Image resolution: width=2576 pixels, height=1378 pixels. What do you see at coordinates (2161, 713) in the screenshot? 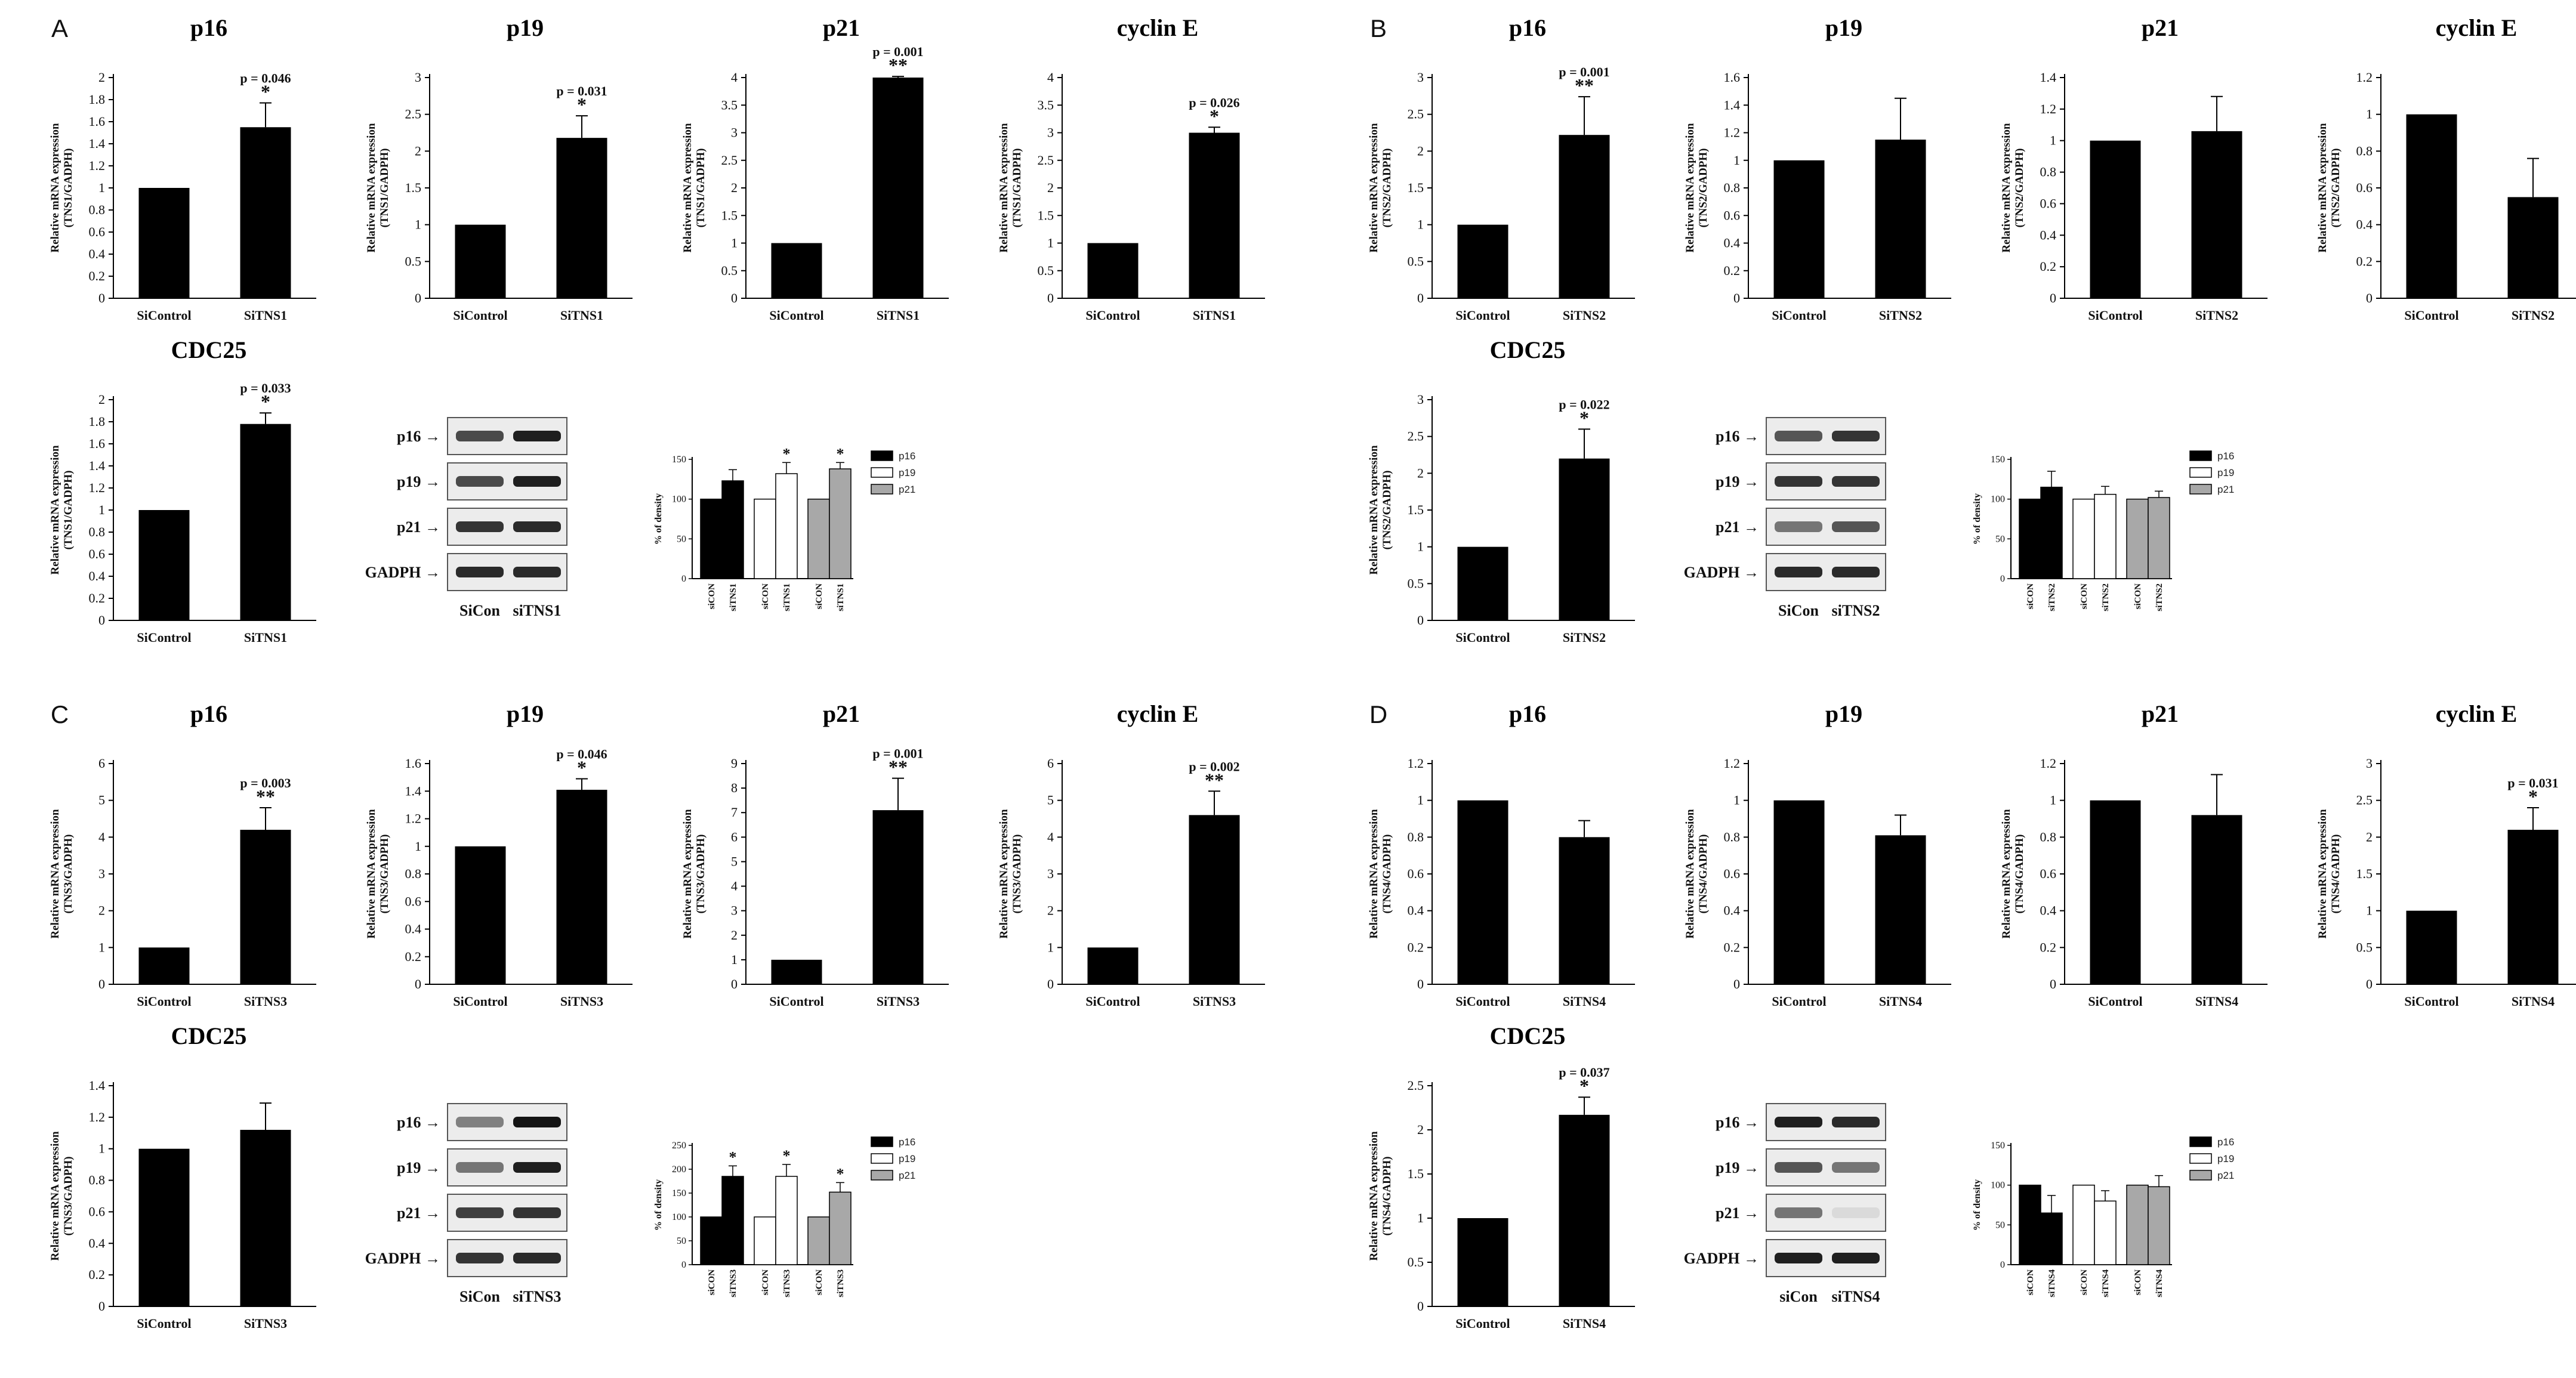
I see `panel-d-chart-p21-title: p21` at bounding box center [2161, 713].